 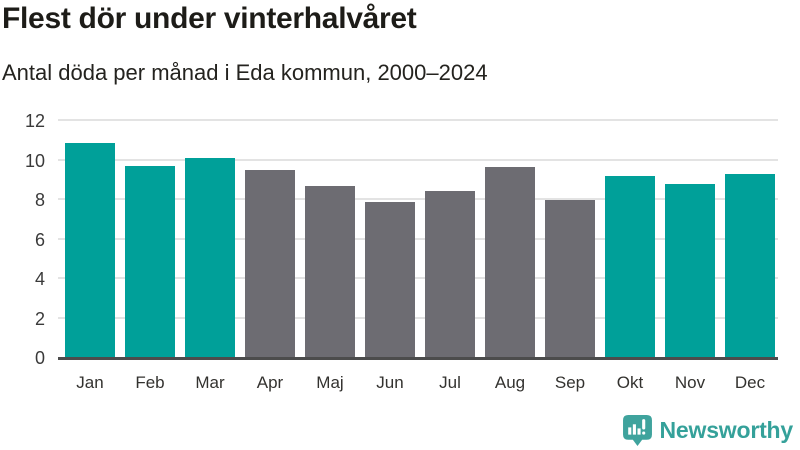 I want to click on bar-aug, so click(x=510, y=262).